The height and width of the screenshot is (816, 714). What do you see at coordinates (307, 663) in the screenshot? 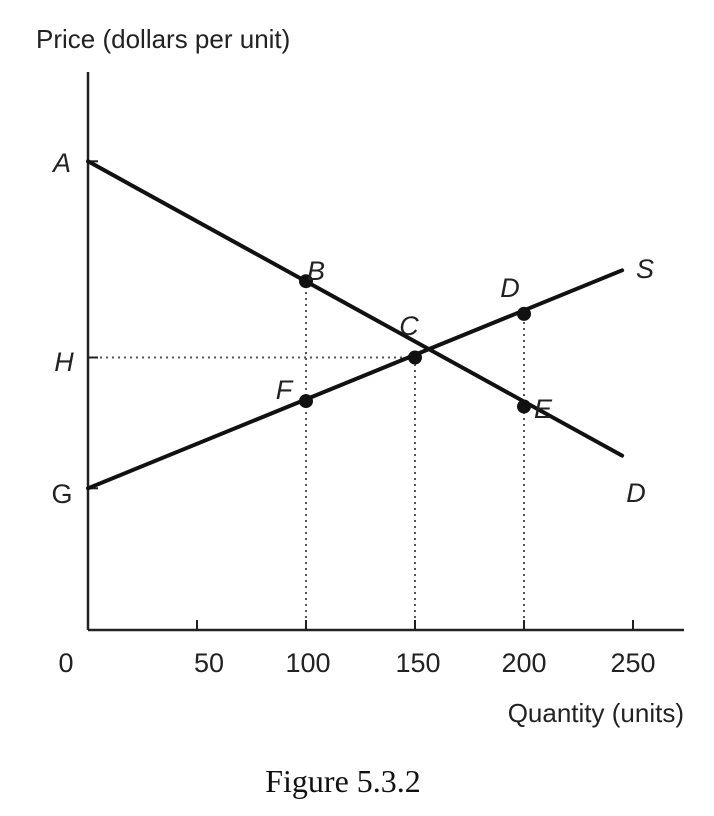
I see `x-tick-label-100: 100` at bounding box center [307, 663].